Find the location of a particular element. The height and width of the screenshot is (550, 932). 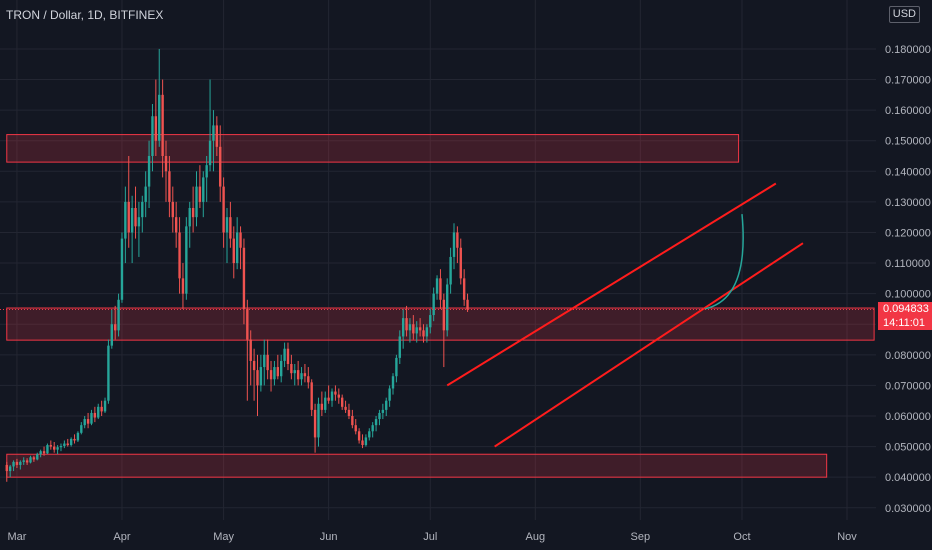

x-tick-label: Jun is located at coordinates (329, 537).